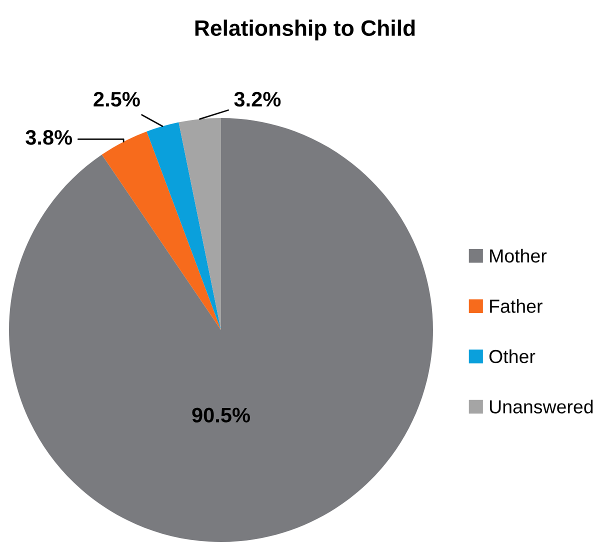 The image size is (600, 544). Describe the element at coordinates (541, 407) in the screenshot. I see `legend-label: Unanswered` at that location.